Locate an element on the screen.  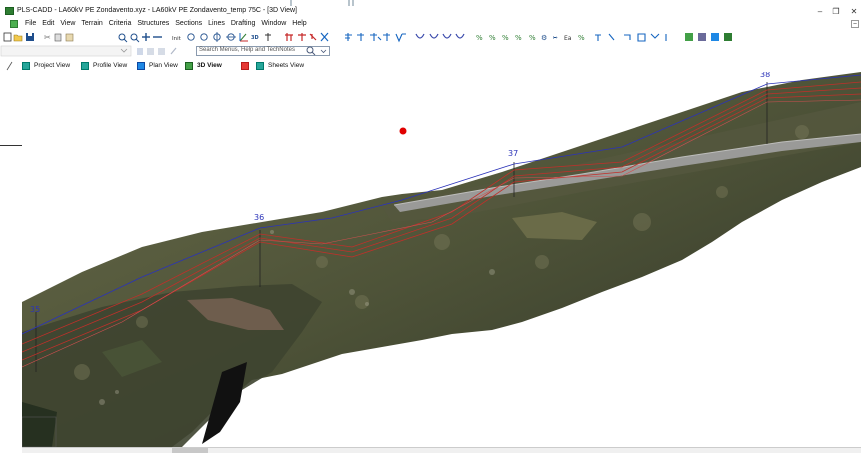
horizontal-scrollbar is located at coordinates (441, 450).